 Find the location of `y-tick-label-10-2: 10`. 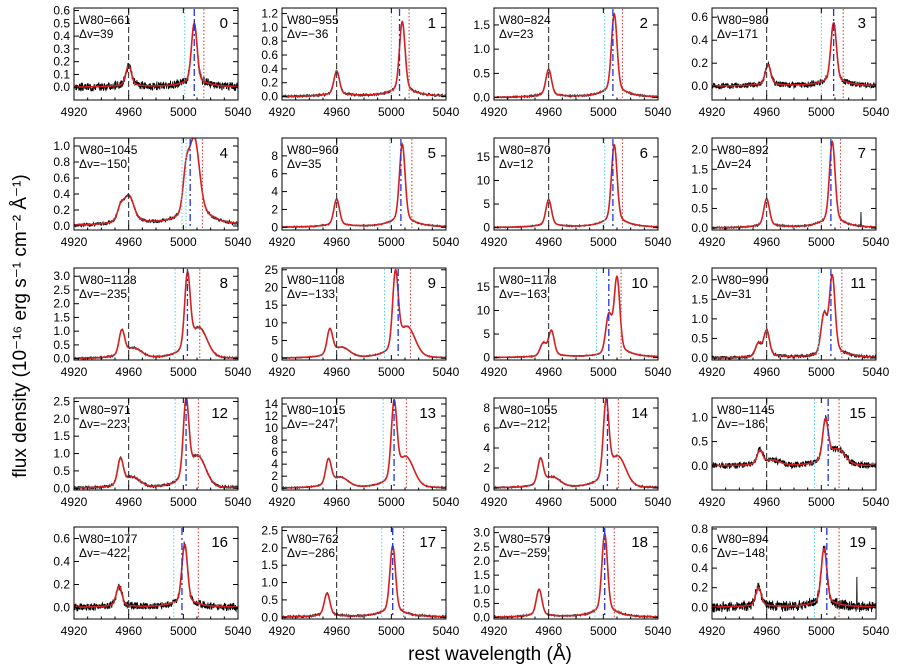

y-tick-label-10-2: 10 is located at coordinates (484, 310).